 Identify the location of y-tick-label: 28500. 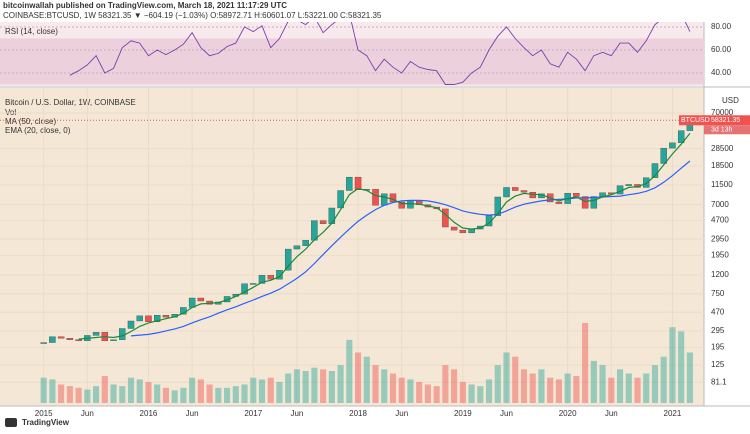
(722, 148).